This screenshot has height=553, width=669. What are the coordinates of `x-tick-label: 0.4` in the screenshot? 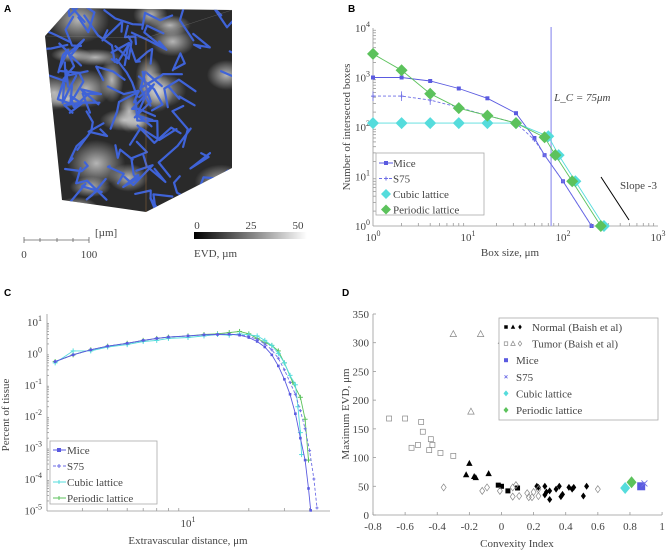 It's located at (566, 527).